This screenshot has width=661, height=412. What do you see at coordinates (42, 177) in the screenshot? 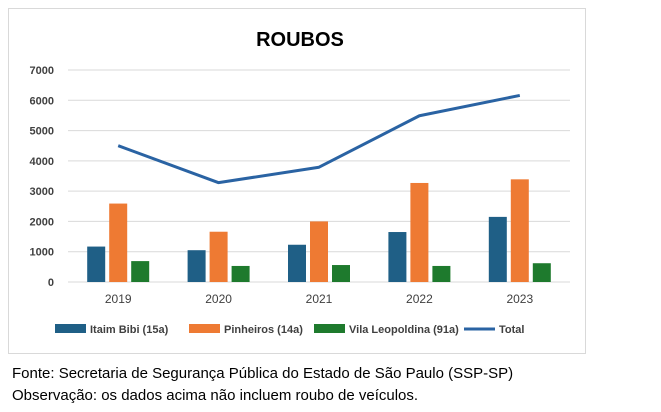
I see `y-axis-ticks: 0 1000 2000 3000 4000 5000 6000 7000` at bounding box center [42, 177].